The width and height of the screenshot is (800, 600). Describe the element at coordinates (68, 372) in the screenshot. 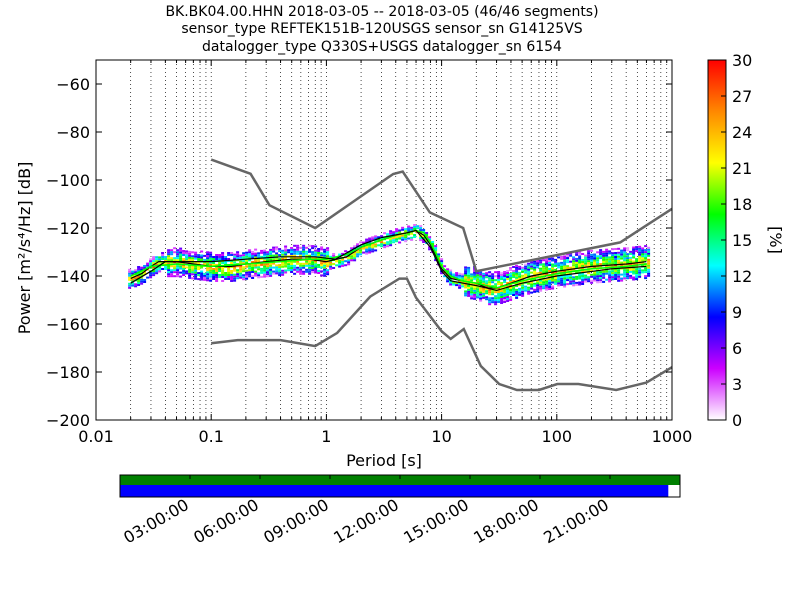

I see `y-tick-label: −180` at that location.